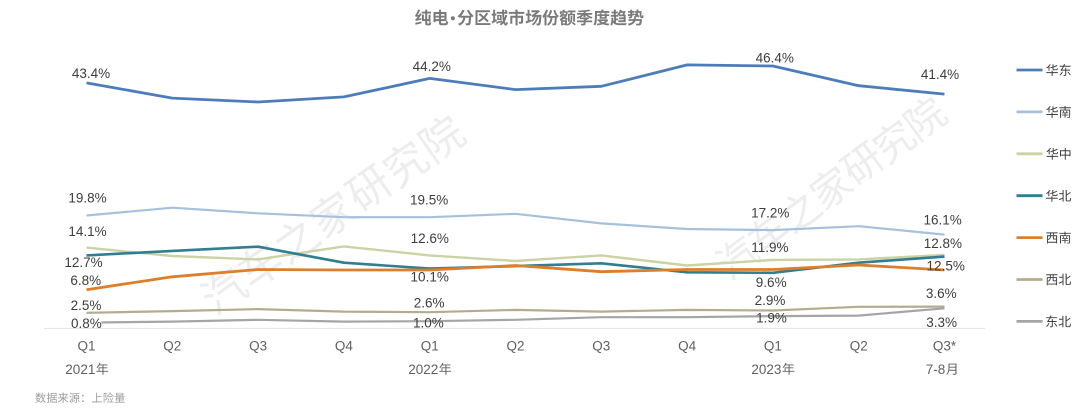 This screenshot has width=1080, height=411. What do you see at coordinates (83, 262) in the screenshot?
I see `svg-text: 12.7%` at bounding box center [83, 262].